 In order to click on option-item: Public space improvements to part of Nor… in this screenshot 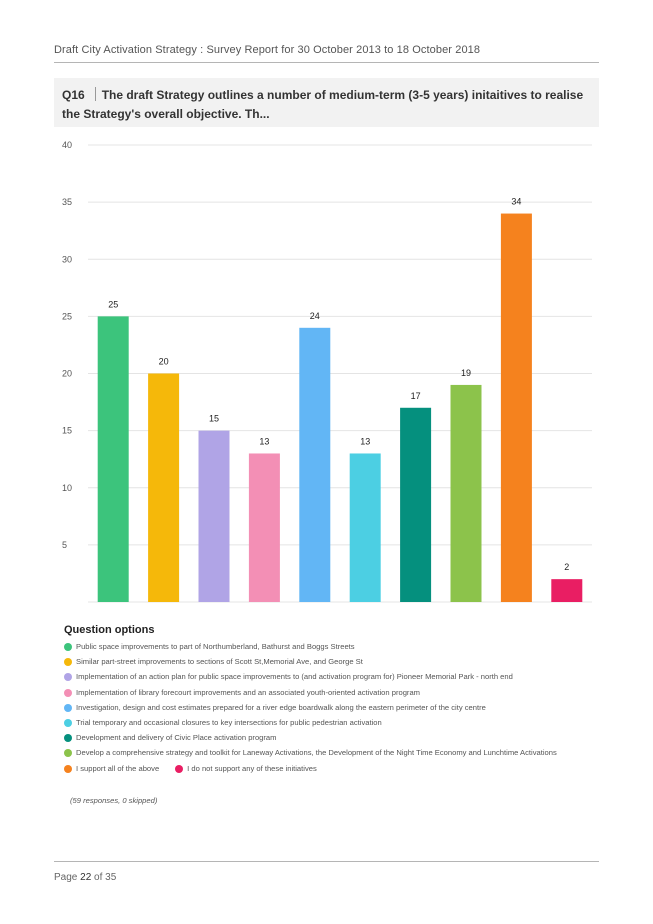, I will do `click(324, 647)`.